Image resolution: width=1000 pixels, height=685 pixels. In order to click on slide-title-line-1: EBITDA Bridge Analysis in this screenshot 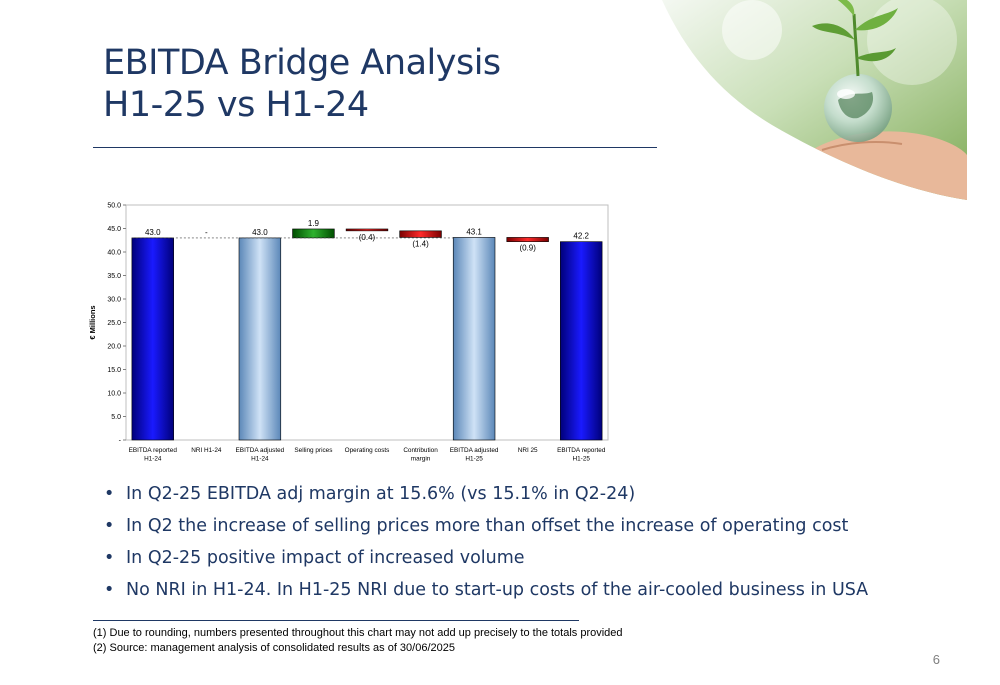, I will do `click(302, 63)`.